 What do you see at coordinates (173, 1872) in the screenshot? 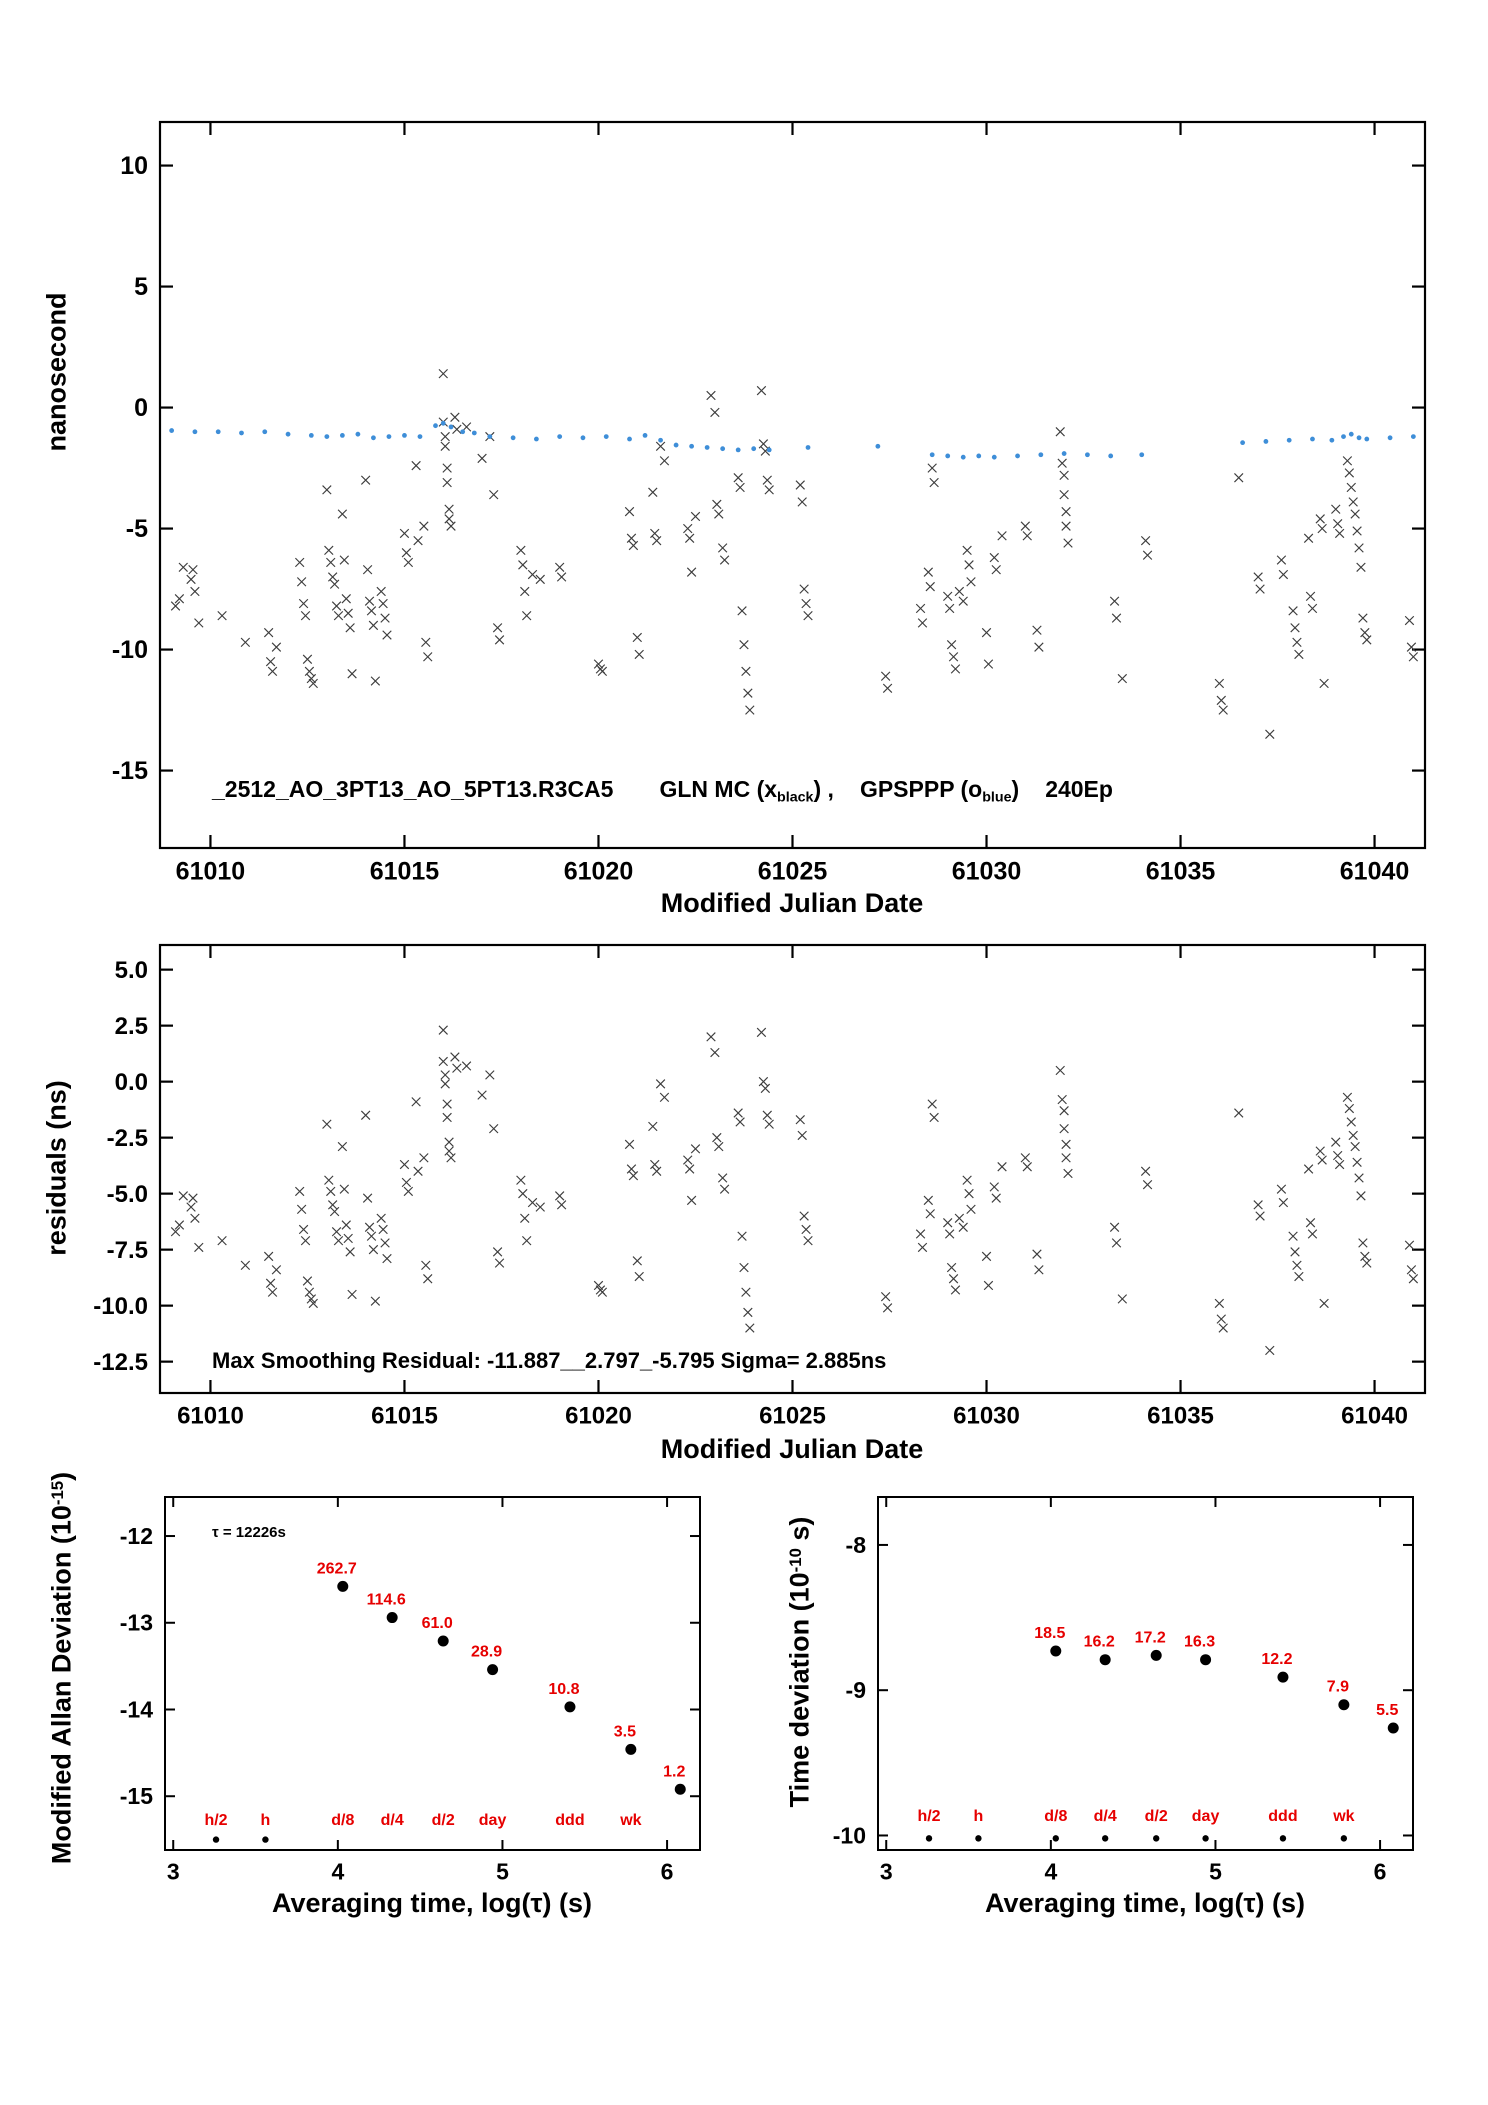
I see `x-tick-label: 3` at bounding box center [173, 1872].